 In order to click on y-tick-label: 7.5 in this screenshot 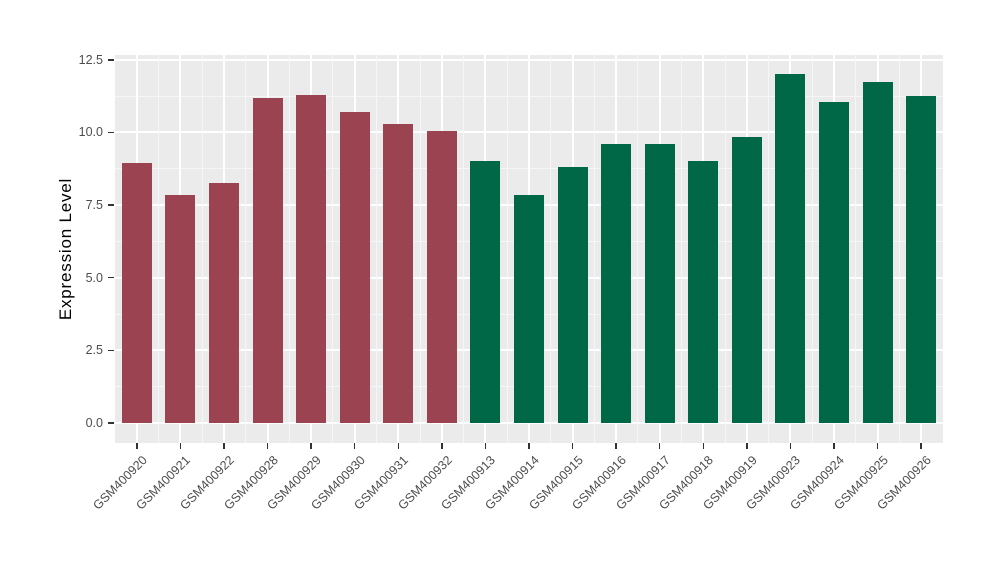, I will do `click(94, 205)`.